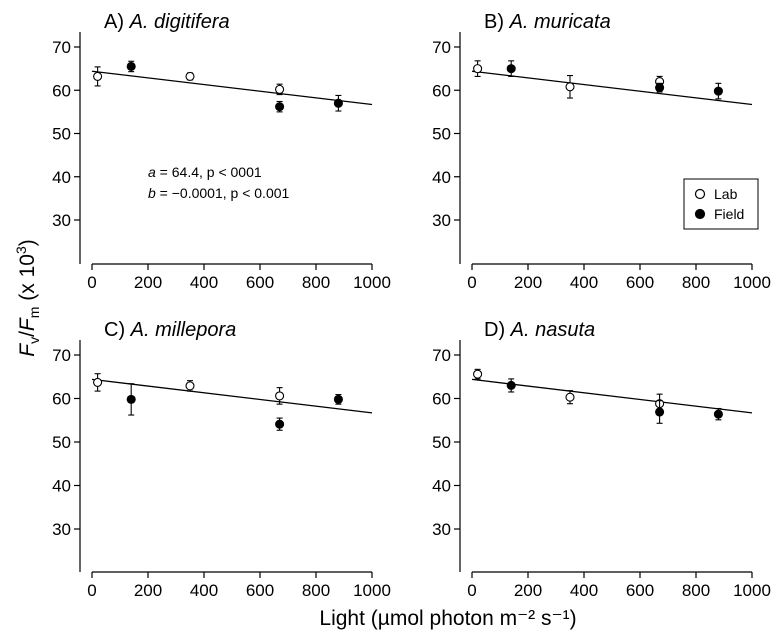 The height and width of the screenshot is (636, 776). I want to click on panel-letter: B), so click(497, 22).